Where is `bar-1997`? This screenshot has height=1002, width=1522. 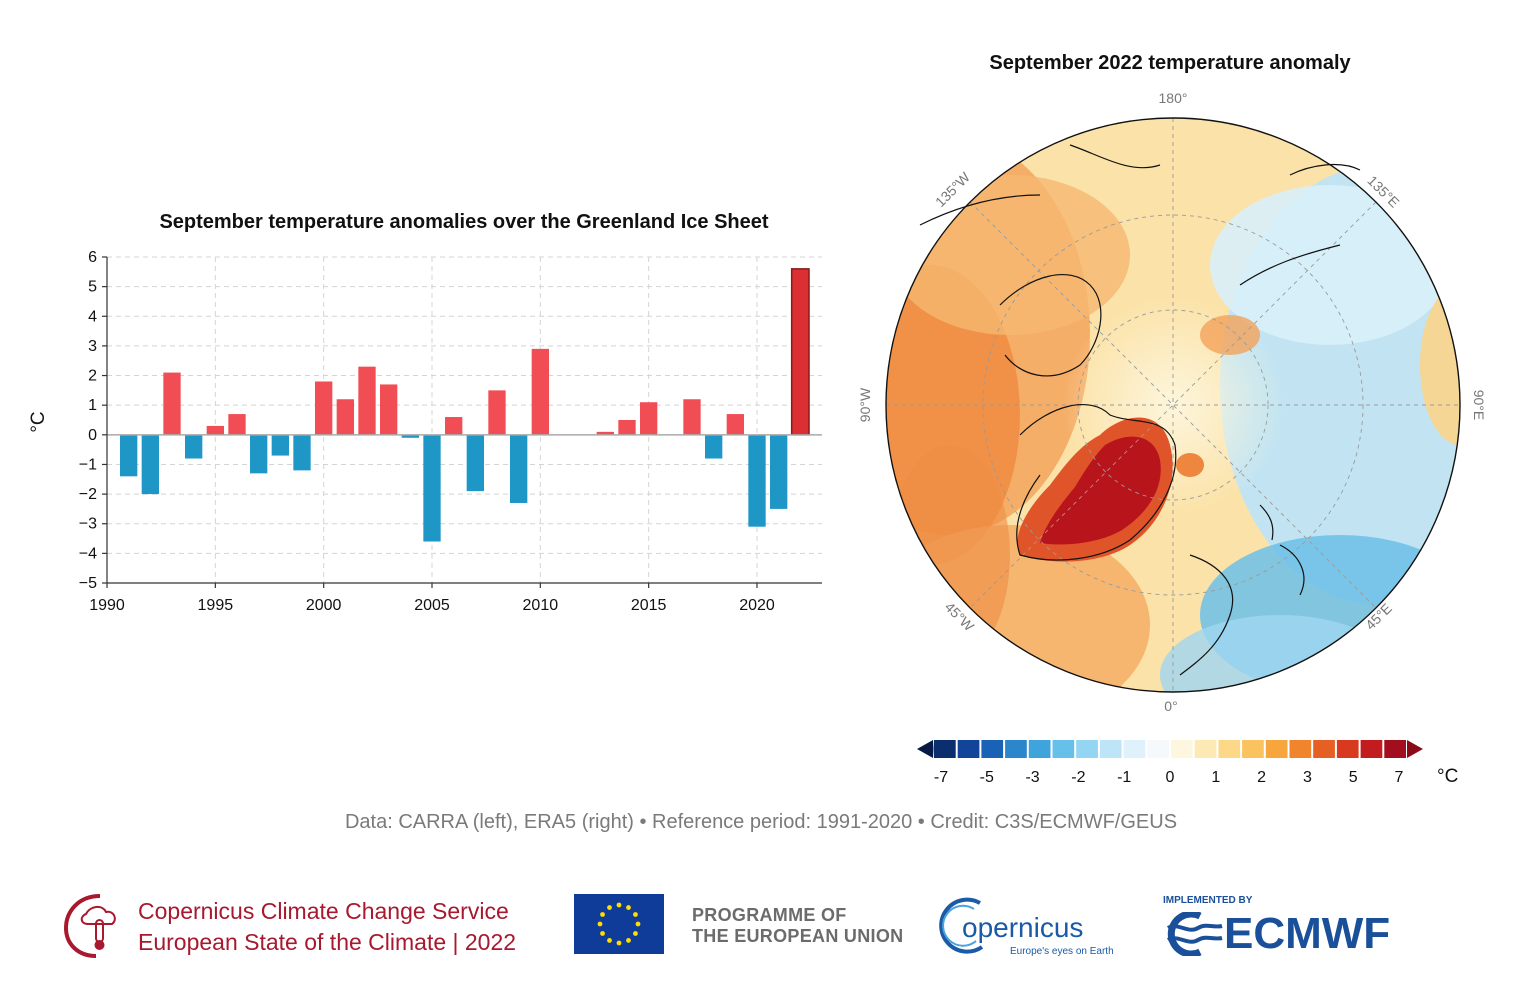
bar-1997 is located at coordinates (259, 454).